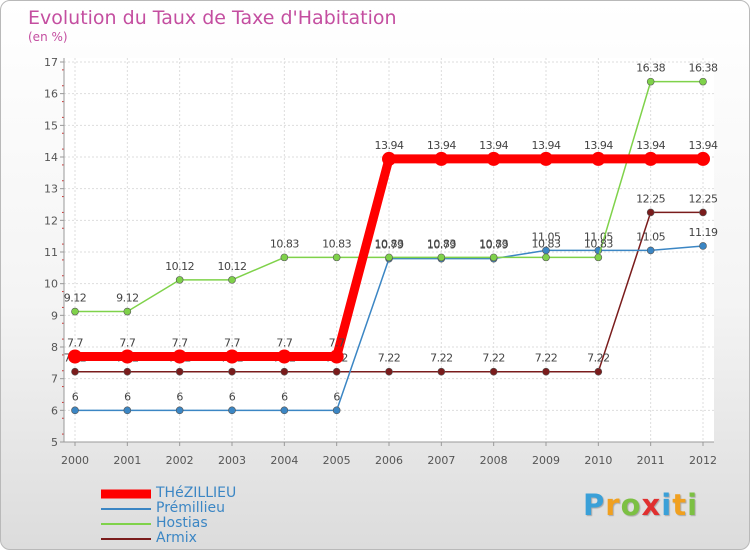  I want to click on proxiti-logo: Proxiti, so click(640, 505).